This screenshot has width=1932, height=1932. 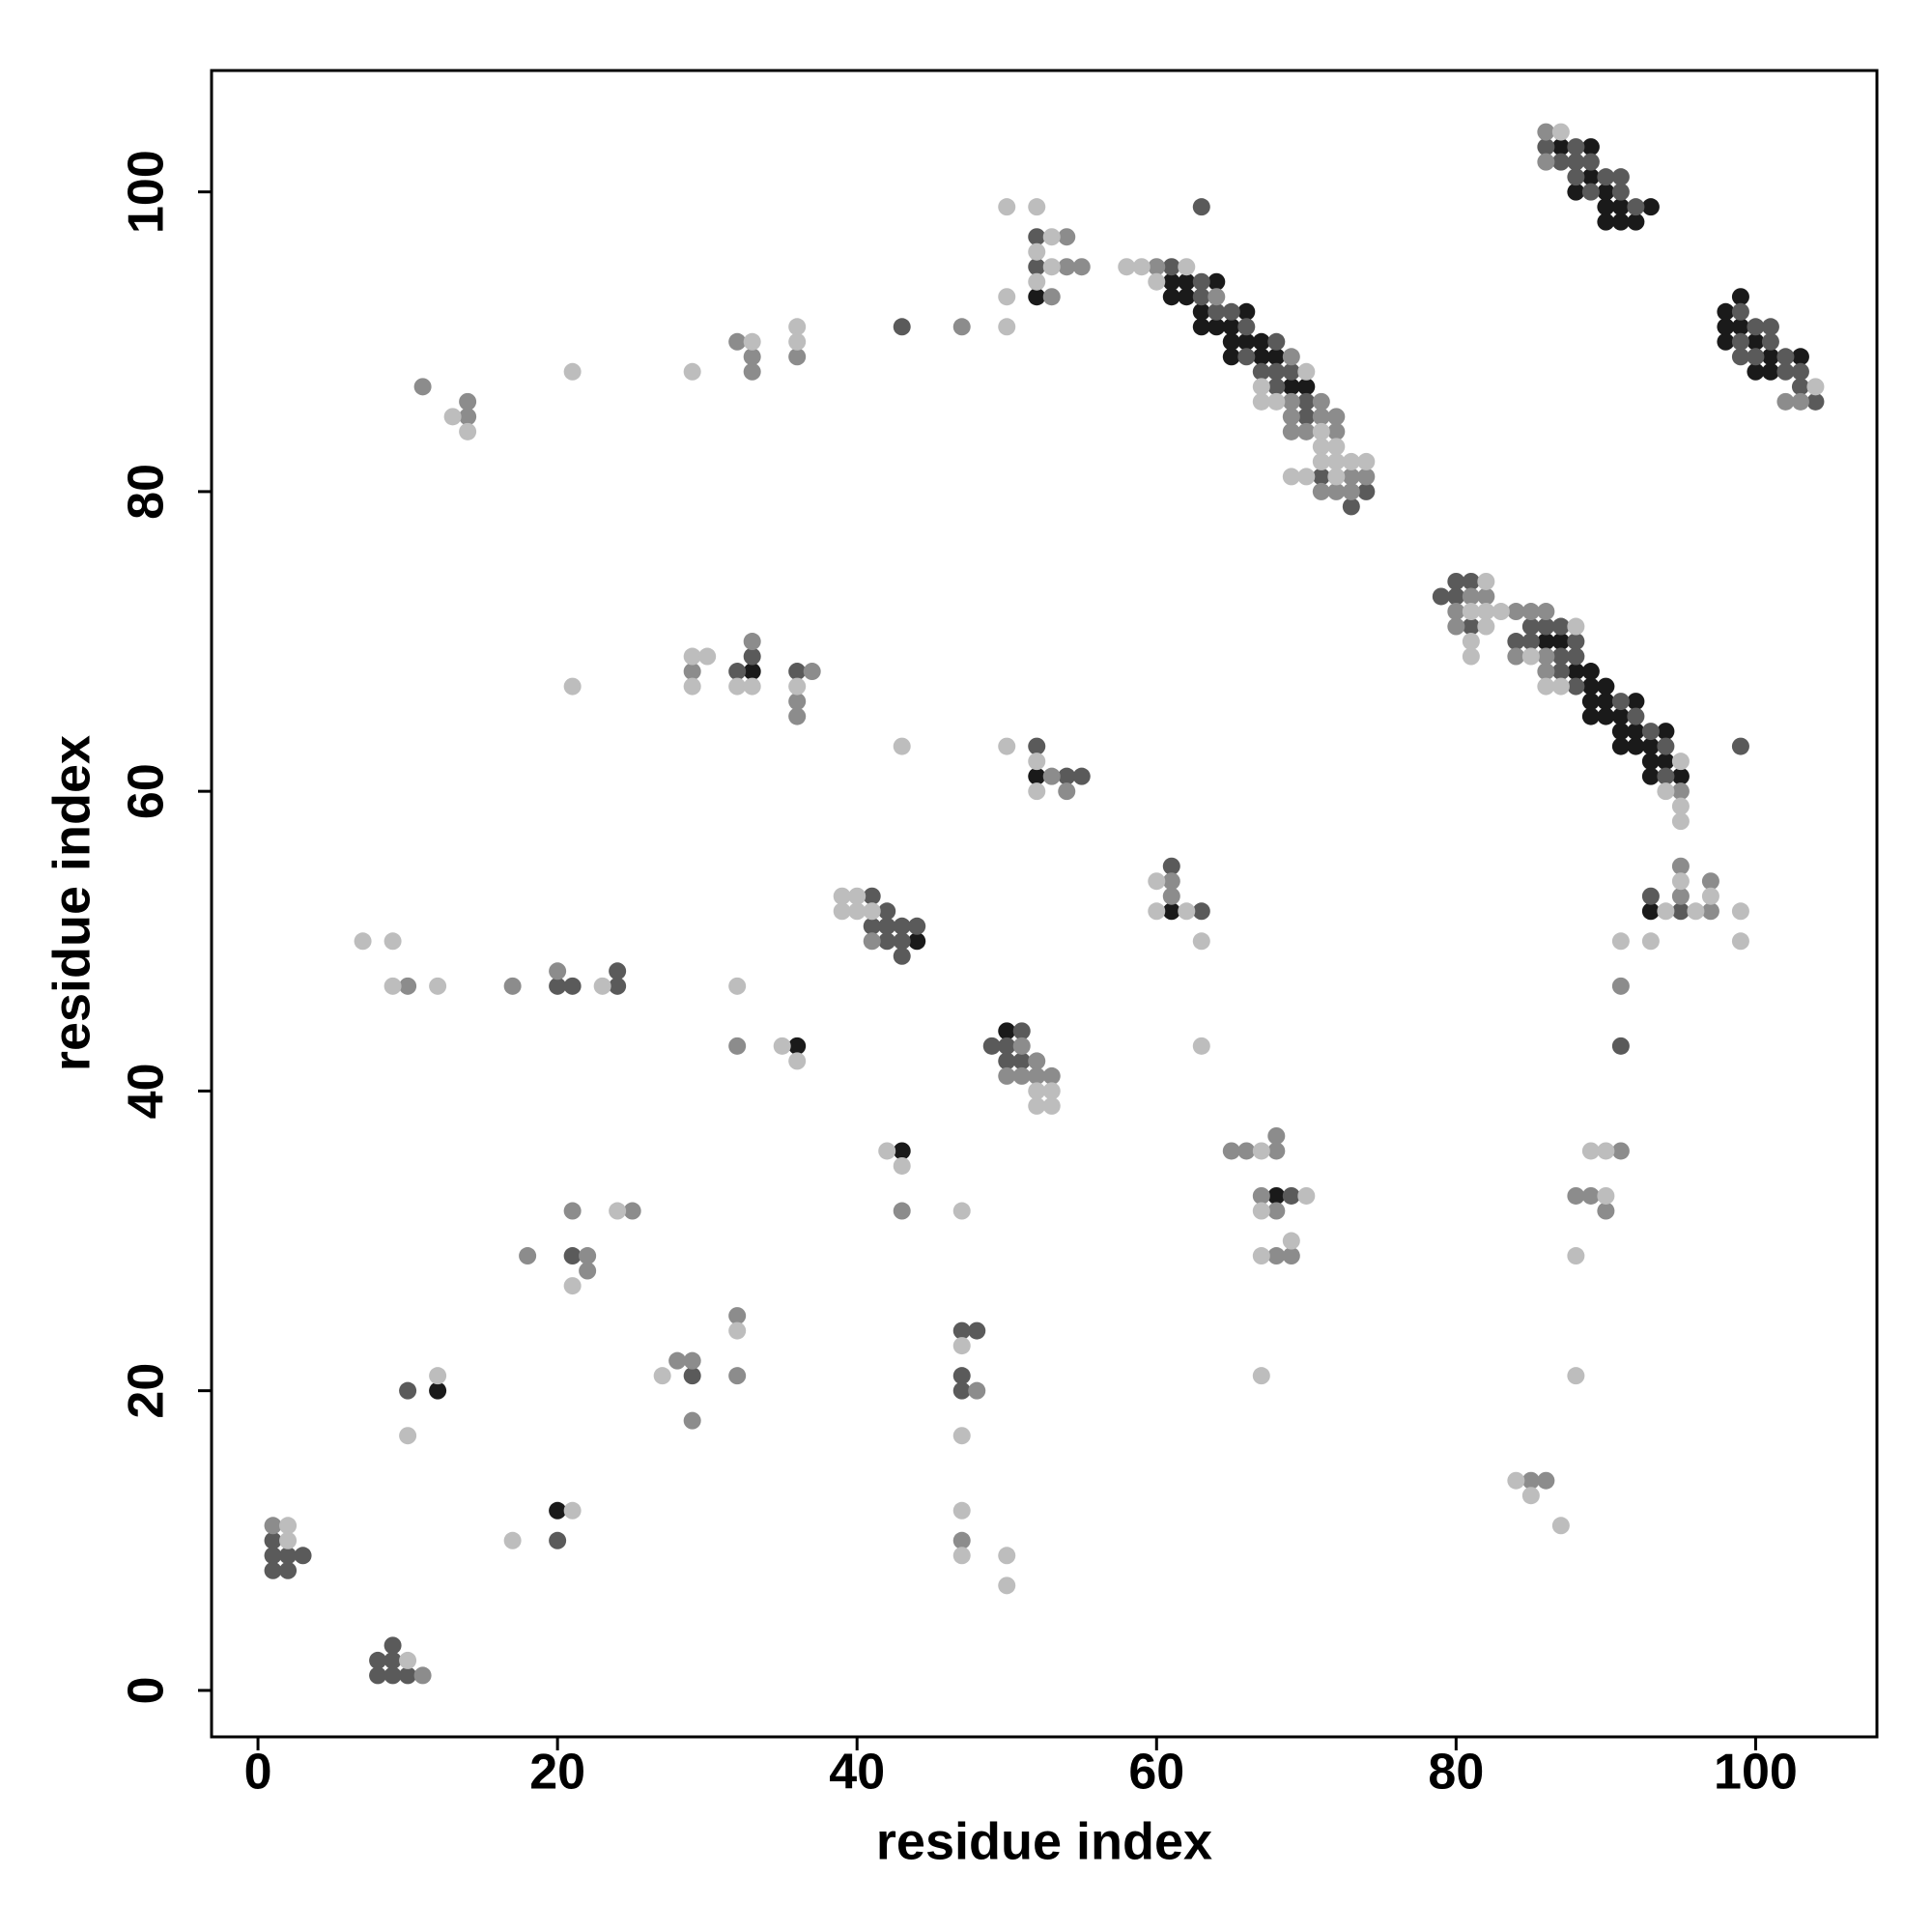 What do you see at coordinates (71, 903) in the screenshot?
I see `y-axis-title: residue index` at bounding box center [71, 903].